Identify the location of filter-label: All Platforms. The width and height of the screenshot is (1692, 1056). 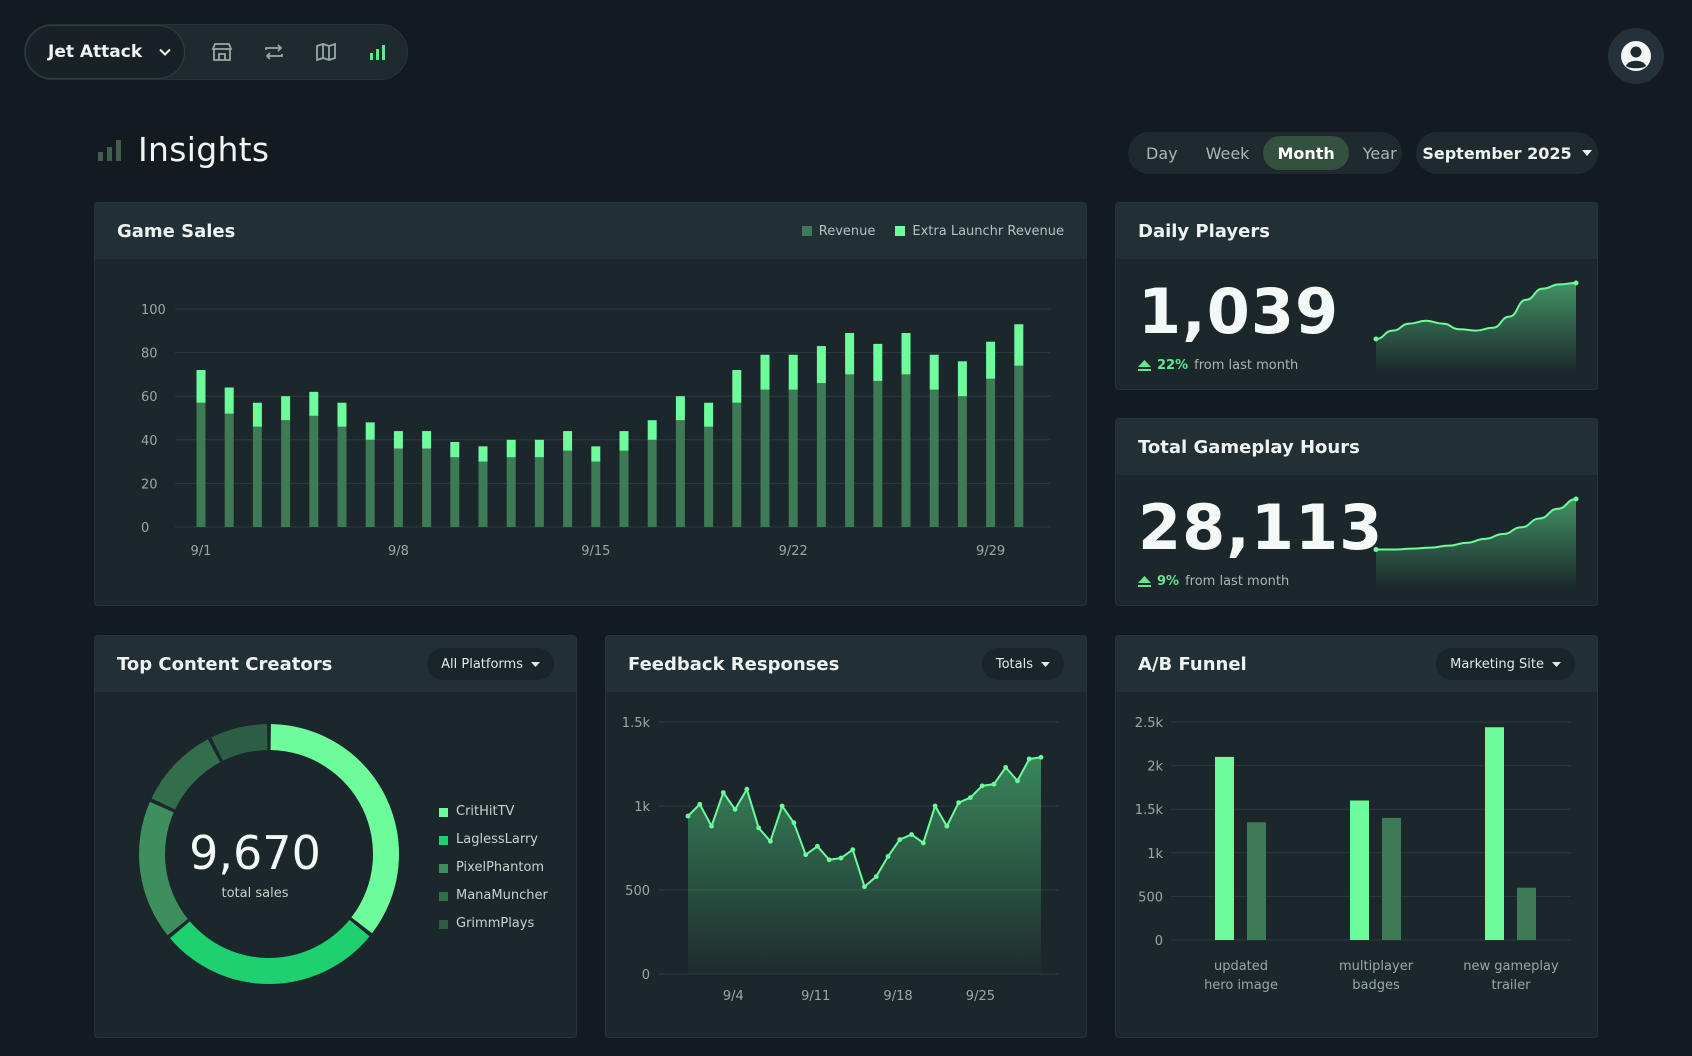
(482, 664).